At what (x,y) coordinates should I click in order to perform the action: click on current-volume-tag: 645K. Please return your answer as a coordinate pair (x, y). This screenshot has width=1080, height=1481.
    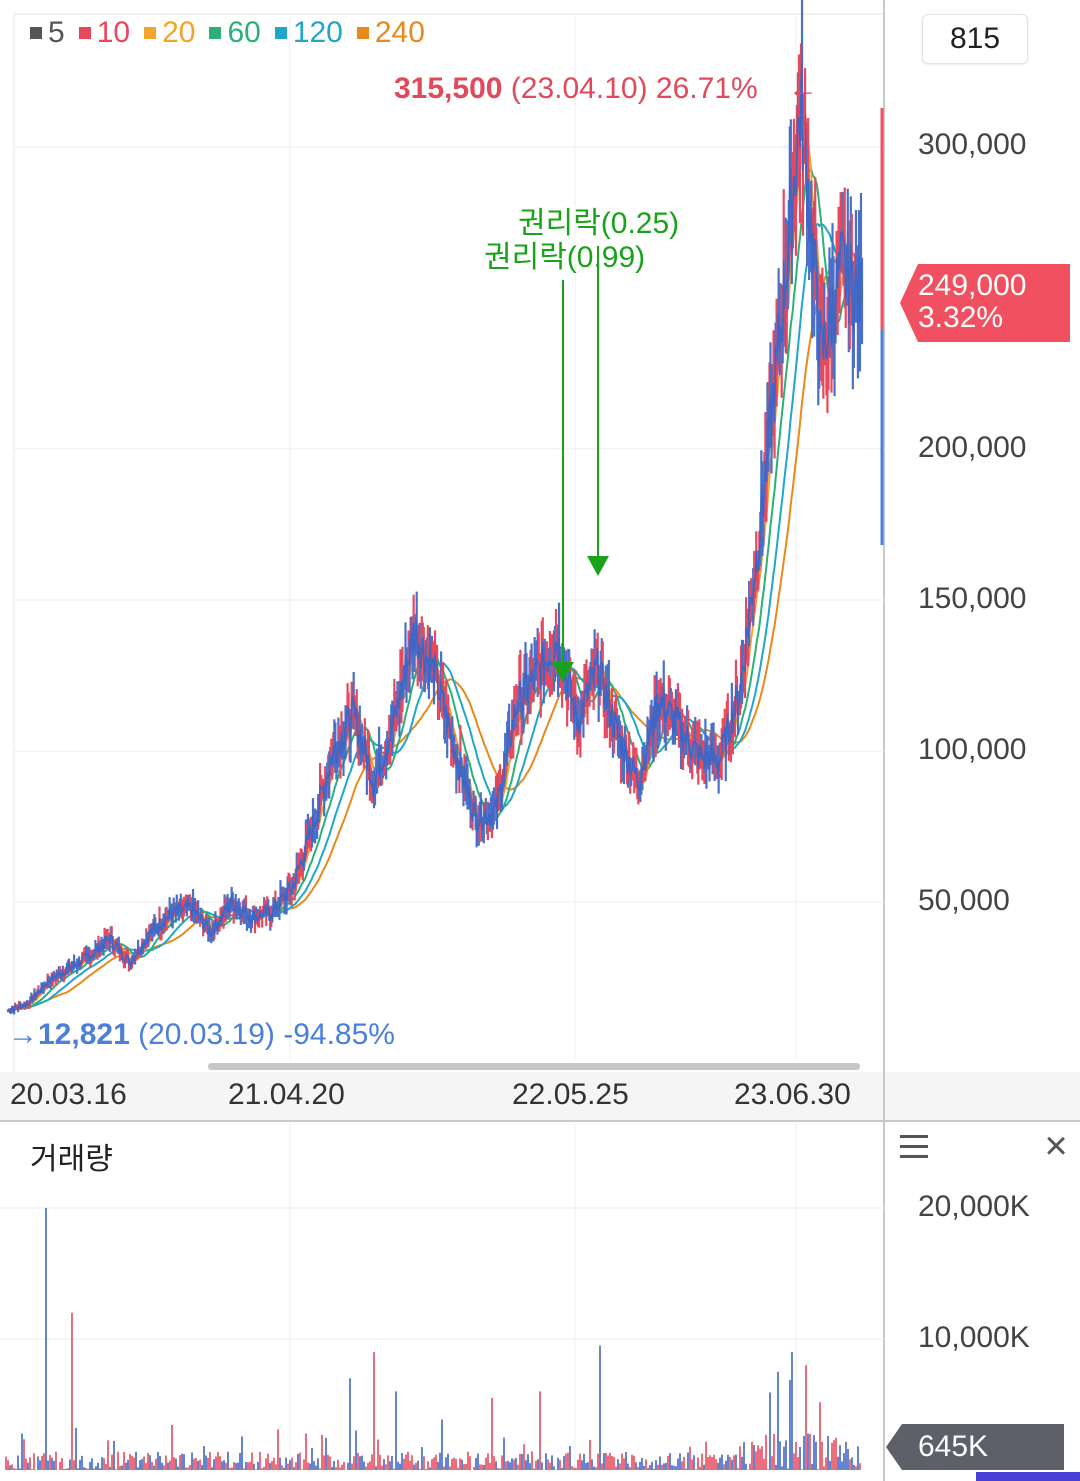
    Looking at the image, I should click on (975, 1447).